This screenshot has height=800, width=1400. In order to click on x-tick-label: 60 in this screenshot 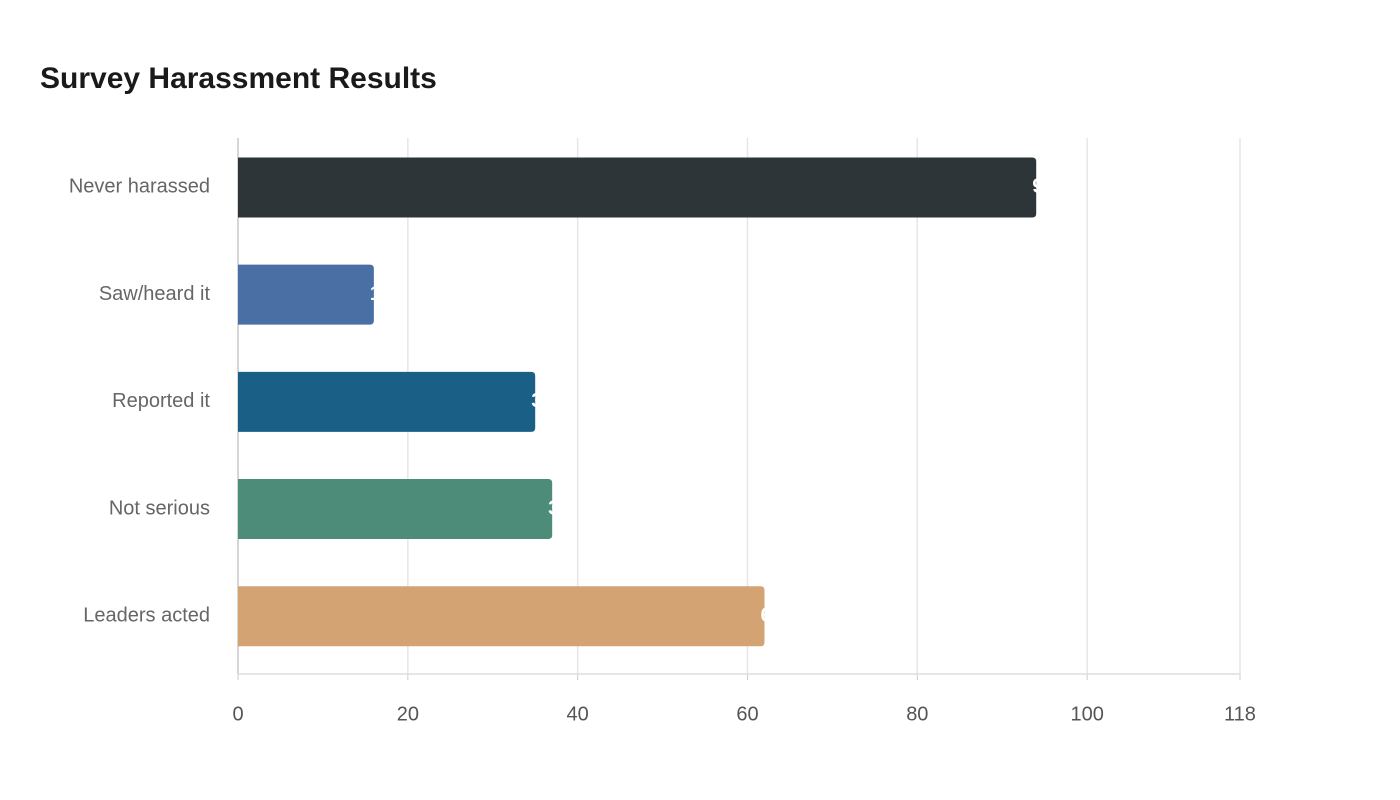, I will do `click(747, 714)`.